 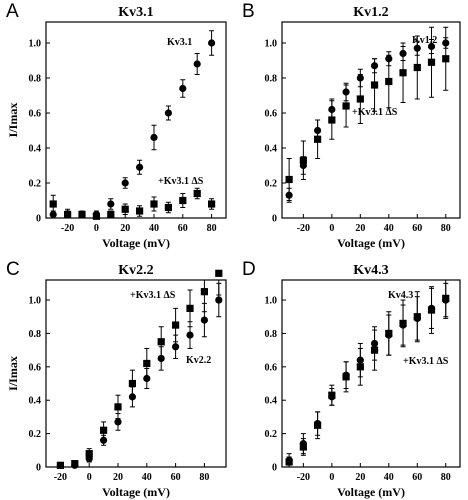 I want to click on panel-title: Kv3.1, so click(x=135, y=12).